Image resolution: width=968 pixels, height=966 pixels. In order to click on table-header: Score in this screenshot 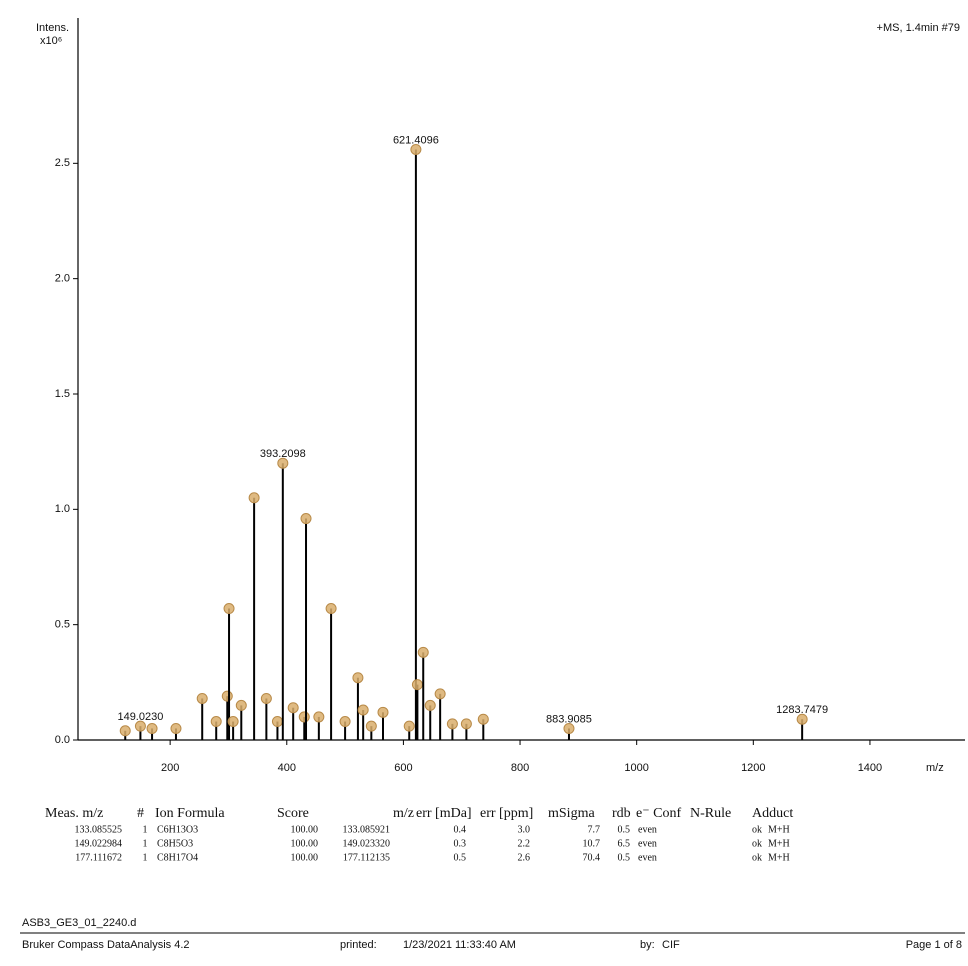, I will do `click(293, 813)`.